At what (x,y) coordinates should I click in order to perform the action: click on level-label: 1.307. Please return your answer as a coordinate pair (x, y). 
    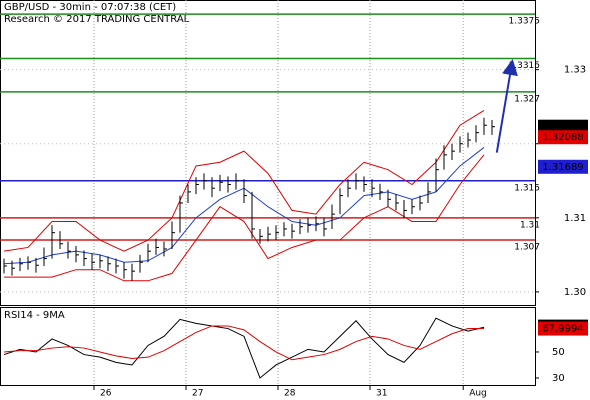
    Looking at the image, I should click on (527, 248).